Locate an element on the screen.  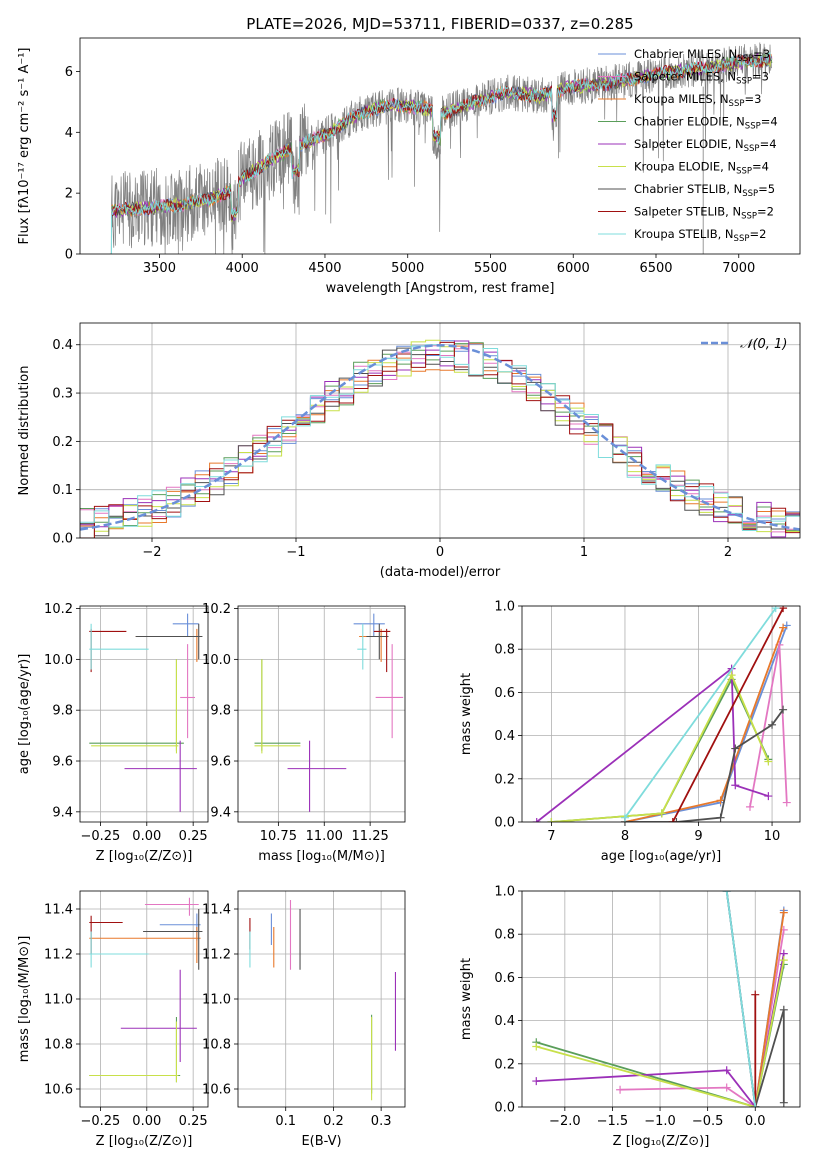
gaussian-curve is located at coordinates (440, 437).